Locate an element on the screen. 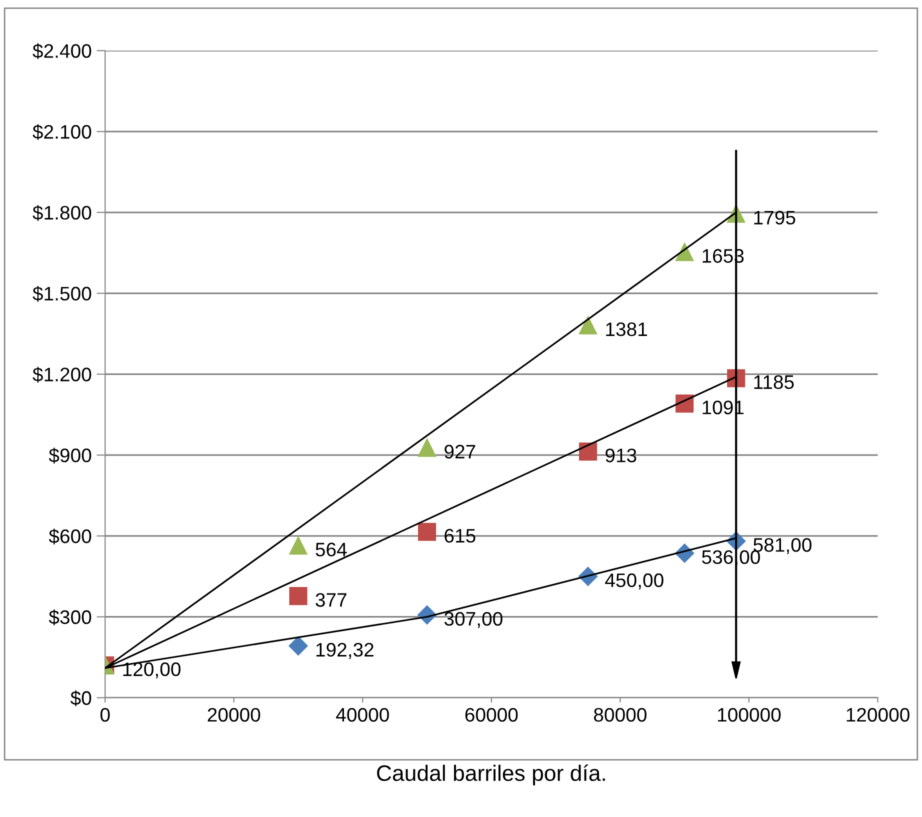  data-label: 377 is located at coordinates (331, 600).